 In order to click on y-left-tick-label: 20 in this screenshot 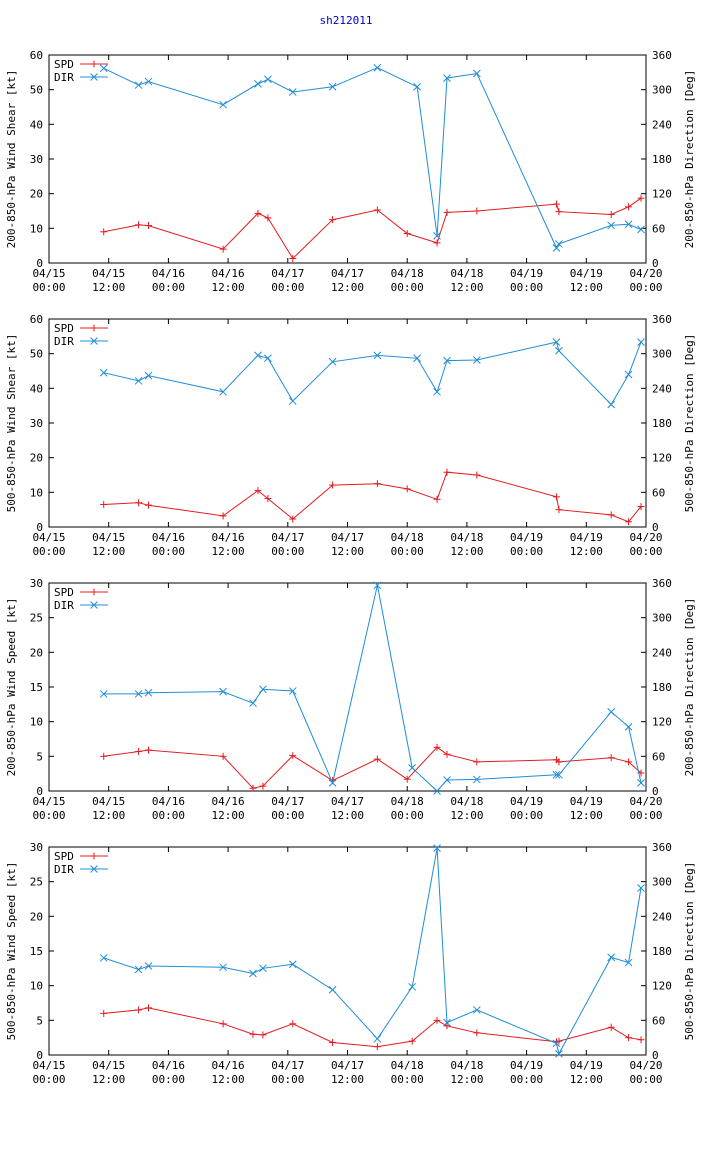, I will do `click(36, 458)`.